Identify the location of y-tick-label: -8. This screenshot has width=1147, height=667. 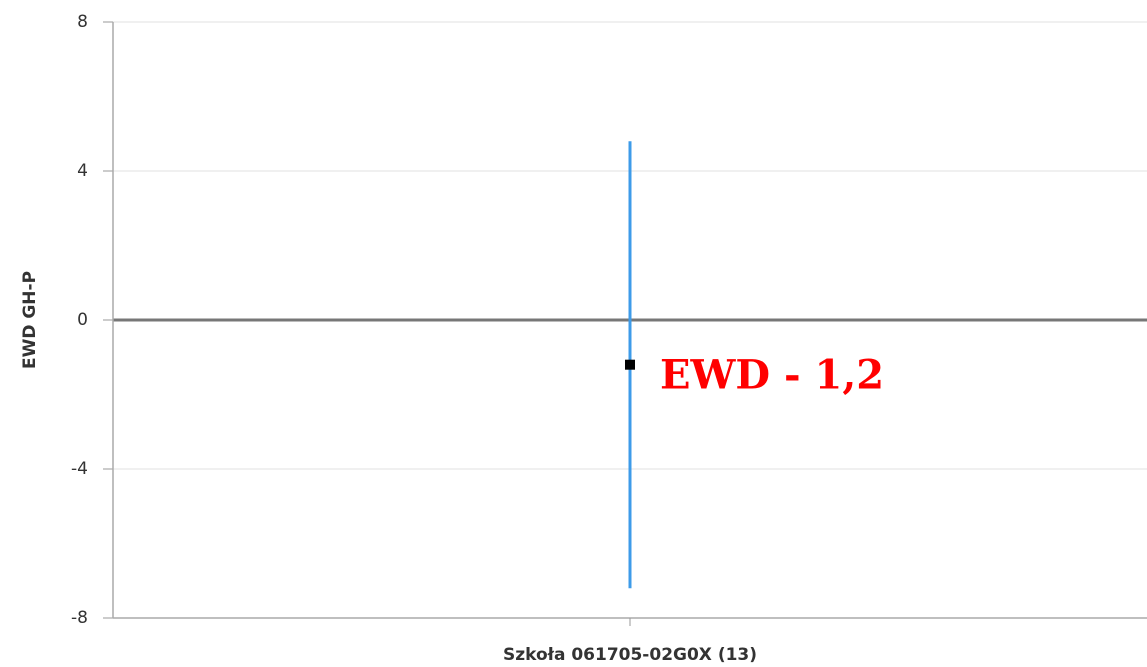
(79, 618).